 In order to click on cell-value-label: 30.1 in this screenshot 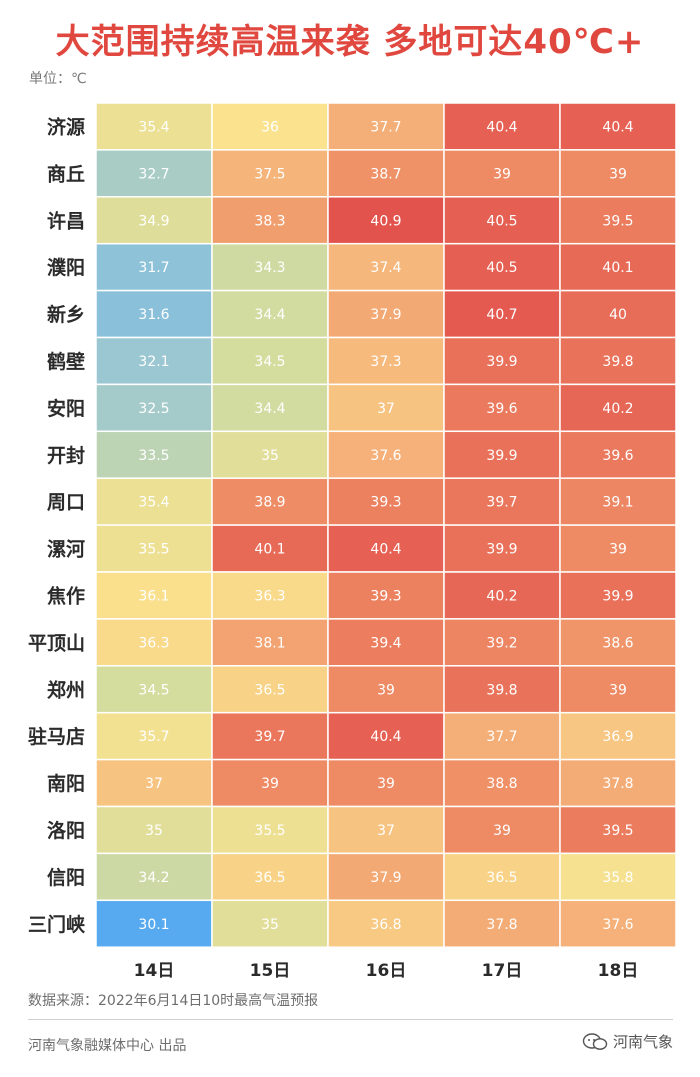, I will do `click(153, 925)`.